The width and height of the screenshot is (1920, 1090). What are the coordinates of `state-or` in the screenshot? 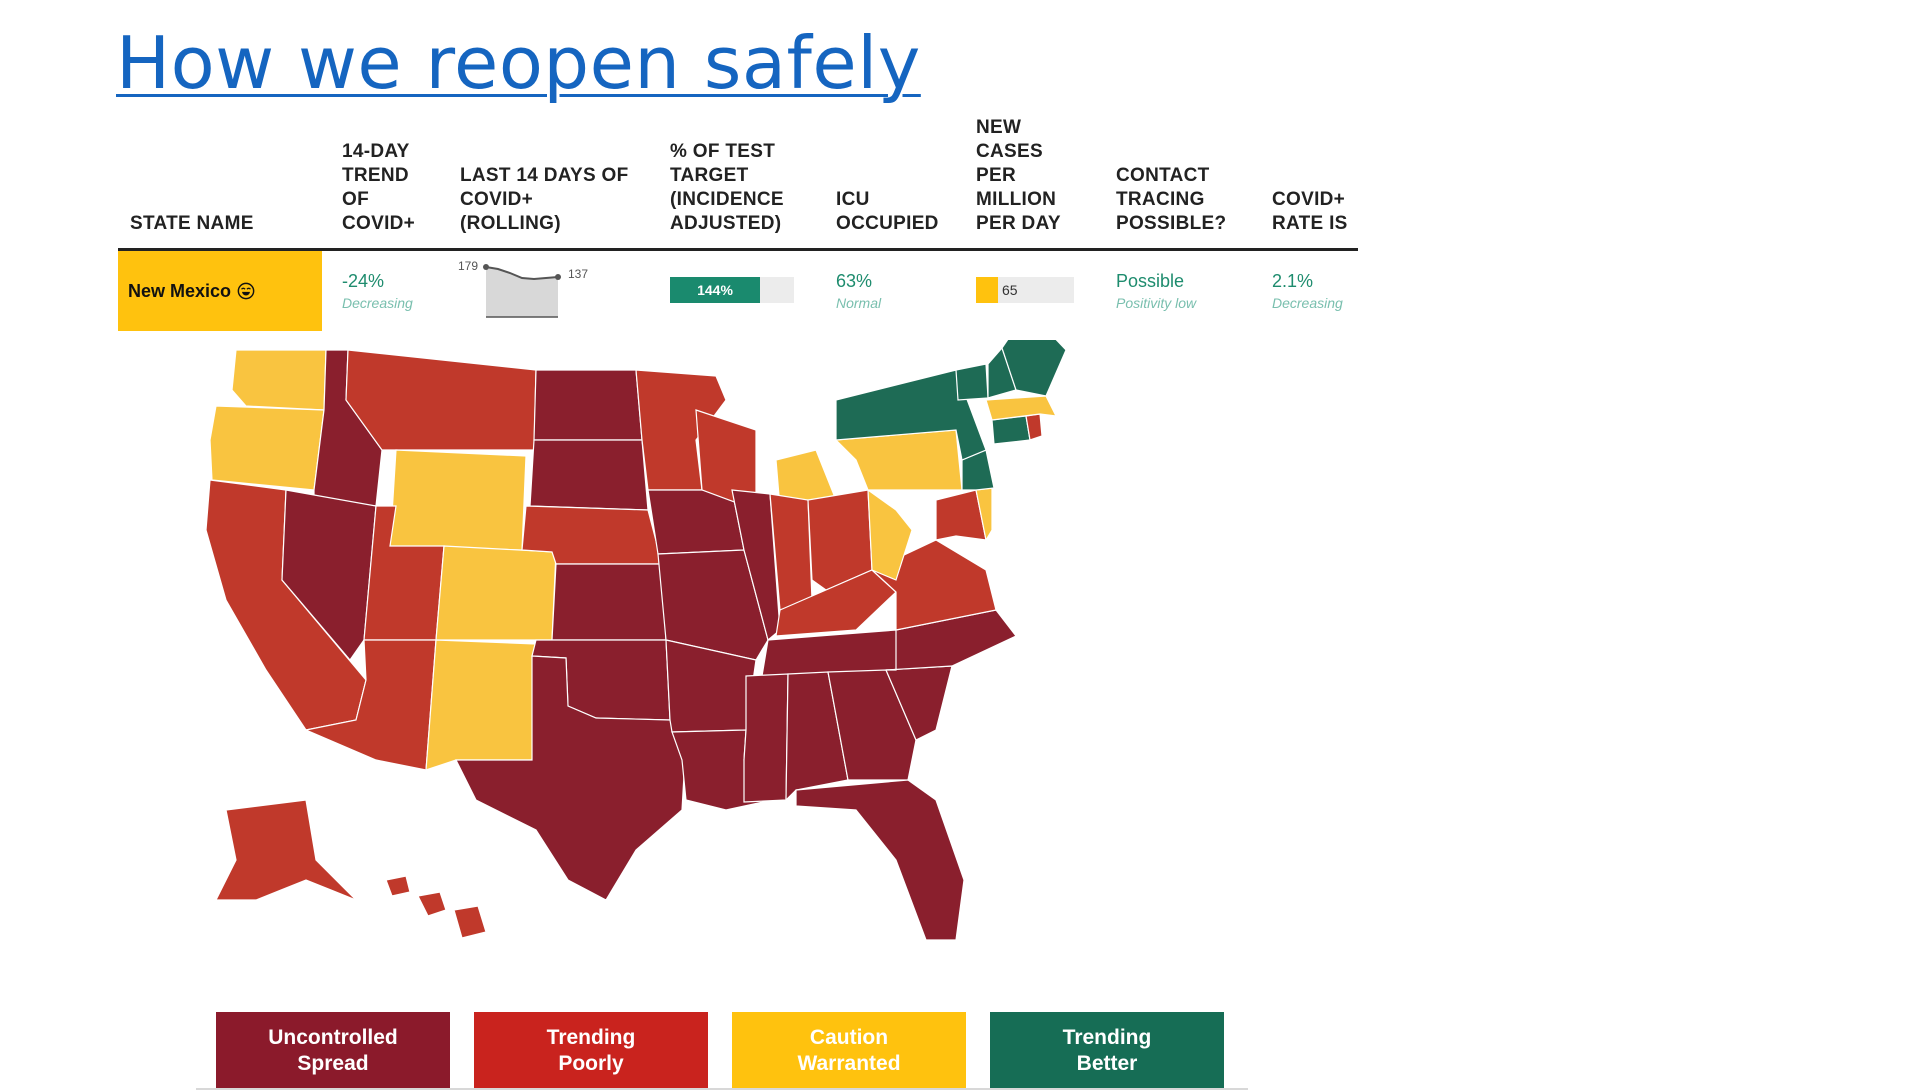 It's located at (267, 448).